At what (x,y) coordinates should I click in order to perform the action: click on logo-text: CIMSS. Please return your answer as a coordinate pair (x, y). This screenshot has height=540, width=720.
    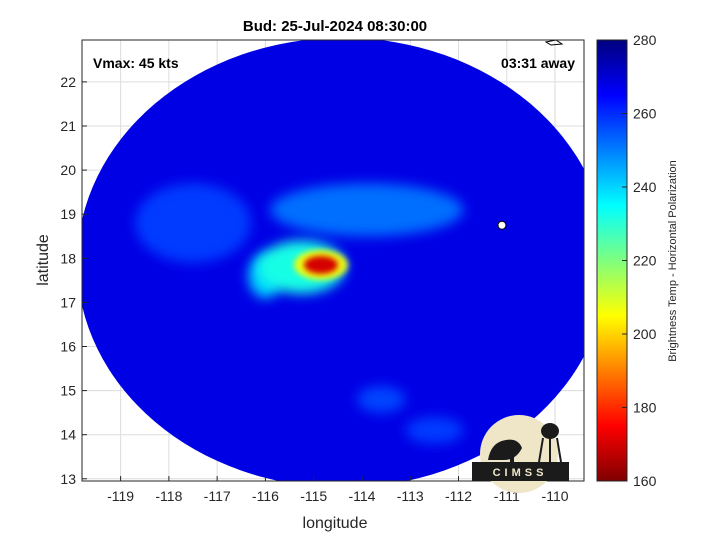
    Looking at the image, I should click on (520, 473).